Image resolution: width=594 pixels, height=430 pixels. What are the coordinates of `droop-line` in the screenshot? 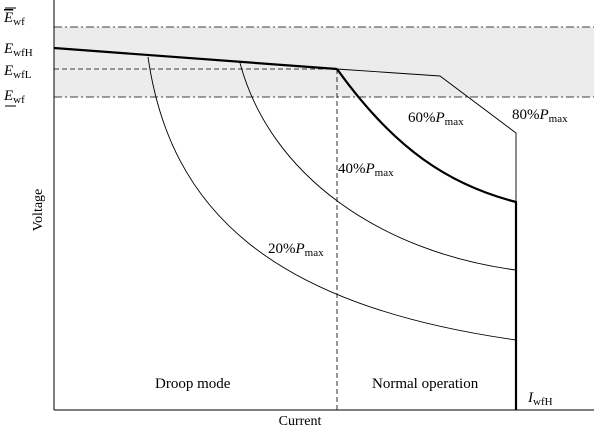 It's located at (195, 58).